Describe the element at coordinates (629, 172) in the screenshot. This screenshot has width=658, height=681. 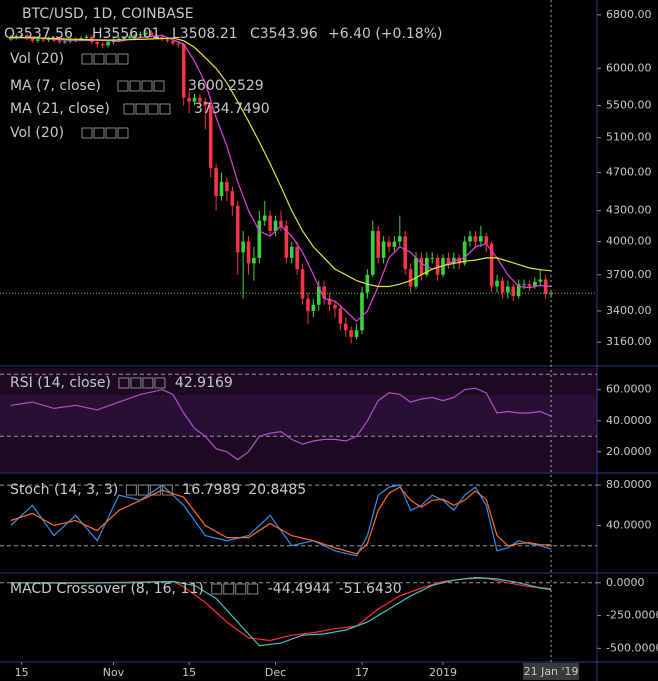
I see `y-tick-label: 4700.00` at that location.